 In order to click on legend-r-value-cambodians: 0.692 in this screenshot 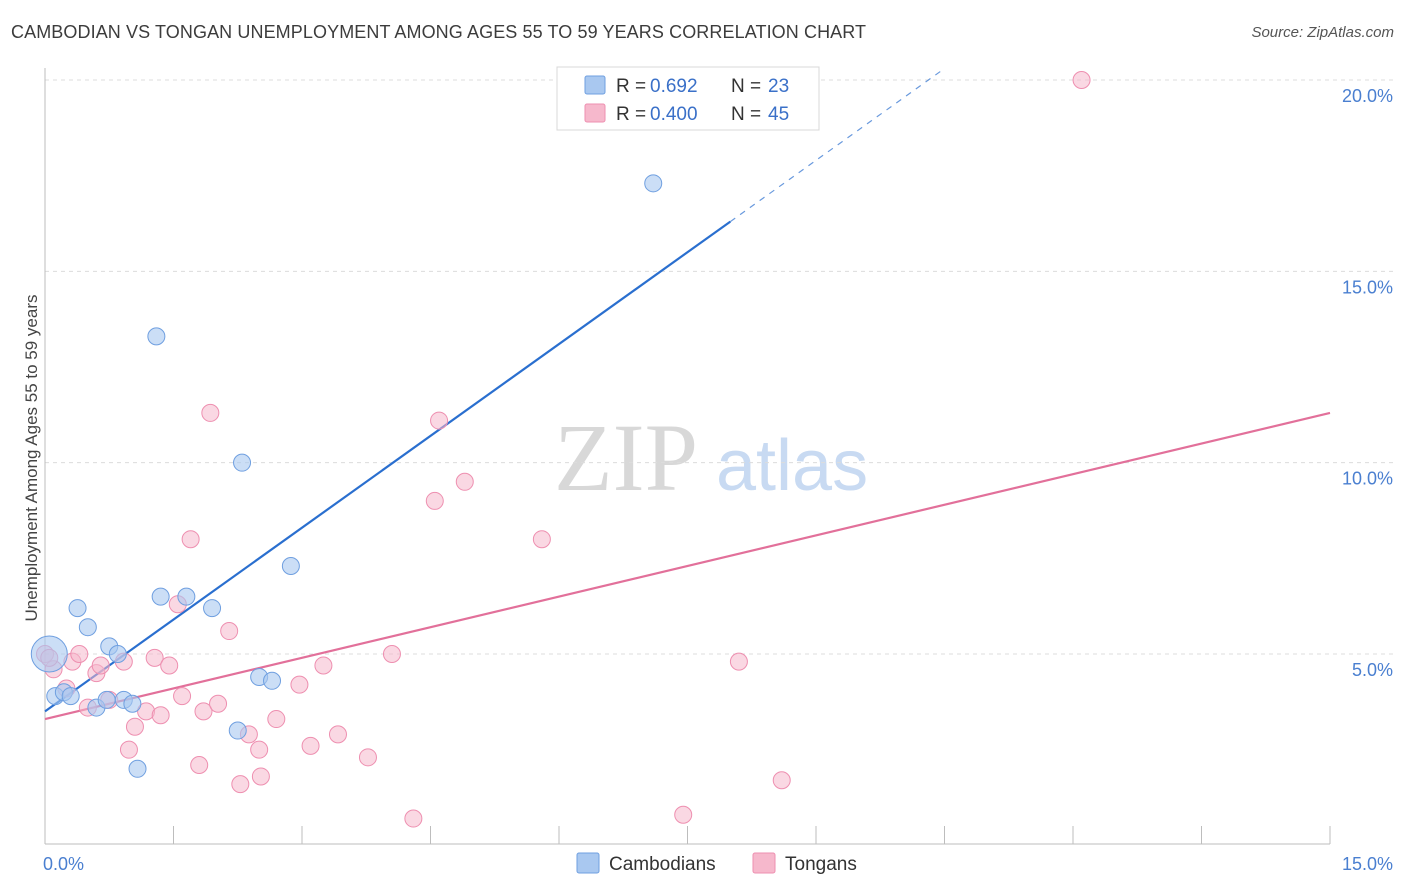, I will do `click(674, 86)`.